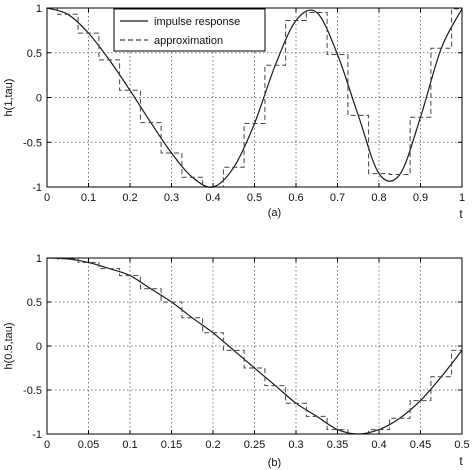 This screenshot has width=474, height=470. What do you see at coordinates (337, 198) in the screenshot?
I see `x-tick-label: 0.7` at bounding box center [337, 198].